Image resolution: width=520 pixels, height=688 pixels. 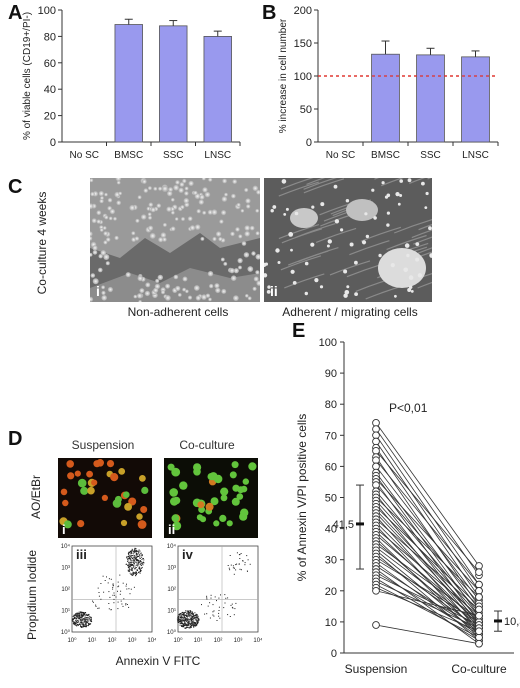 What do you see at coordinates (173, 84) in the screenshot?
I see `bar` at bounding box center [173, 84].